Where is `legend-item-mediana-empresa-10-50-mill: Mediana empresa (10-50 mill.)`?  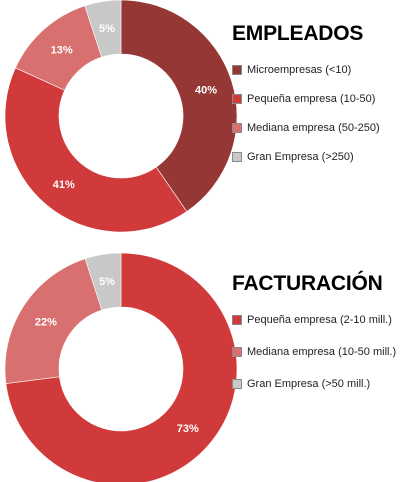 legend-item-mediana-empresa-10-50-mill: Mediana empresa (10-50 mill.) is located at coordinates (314, 352).